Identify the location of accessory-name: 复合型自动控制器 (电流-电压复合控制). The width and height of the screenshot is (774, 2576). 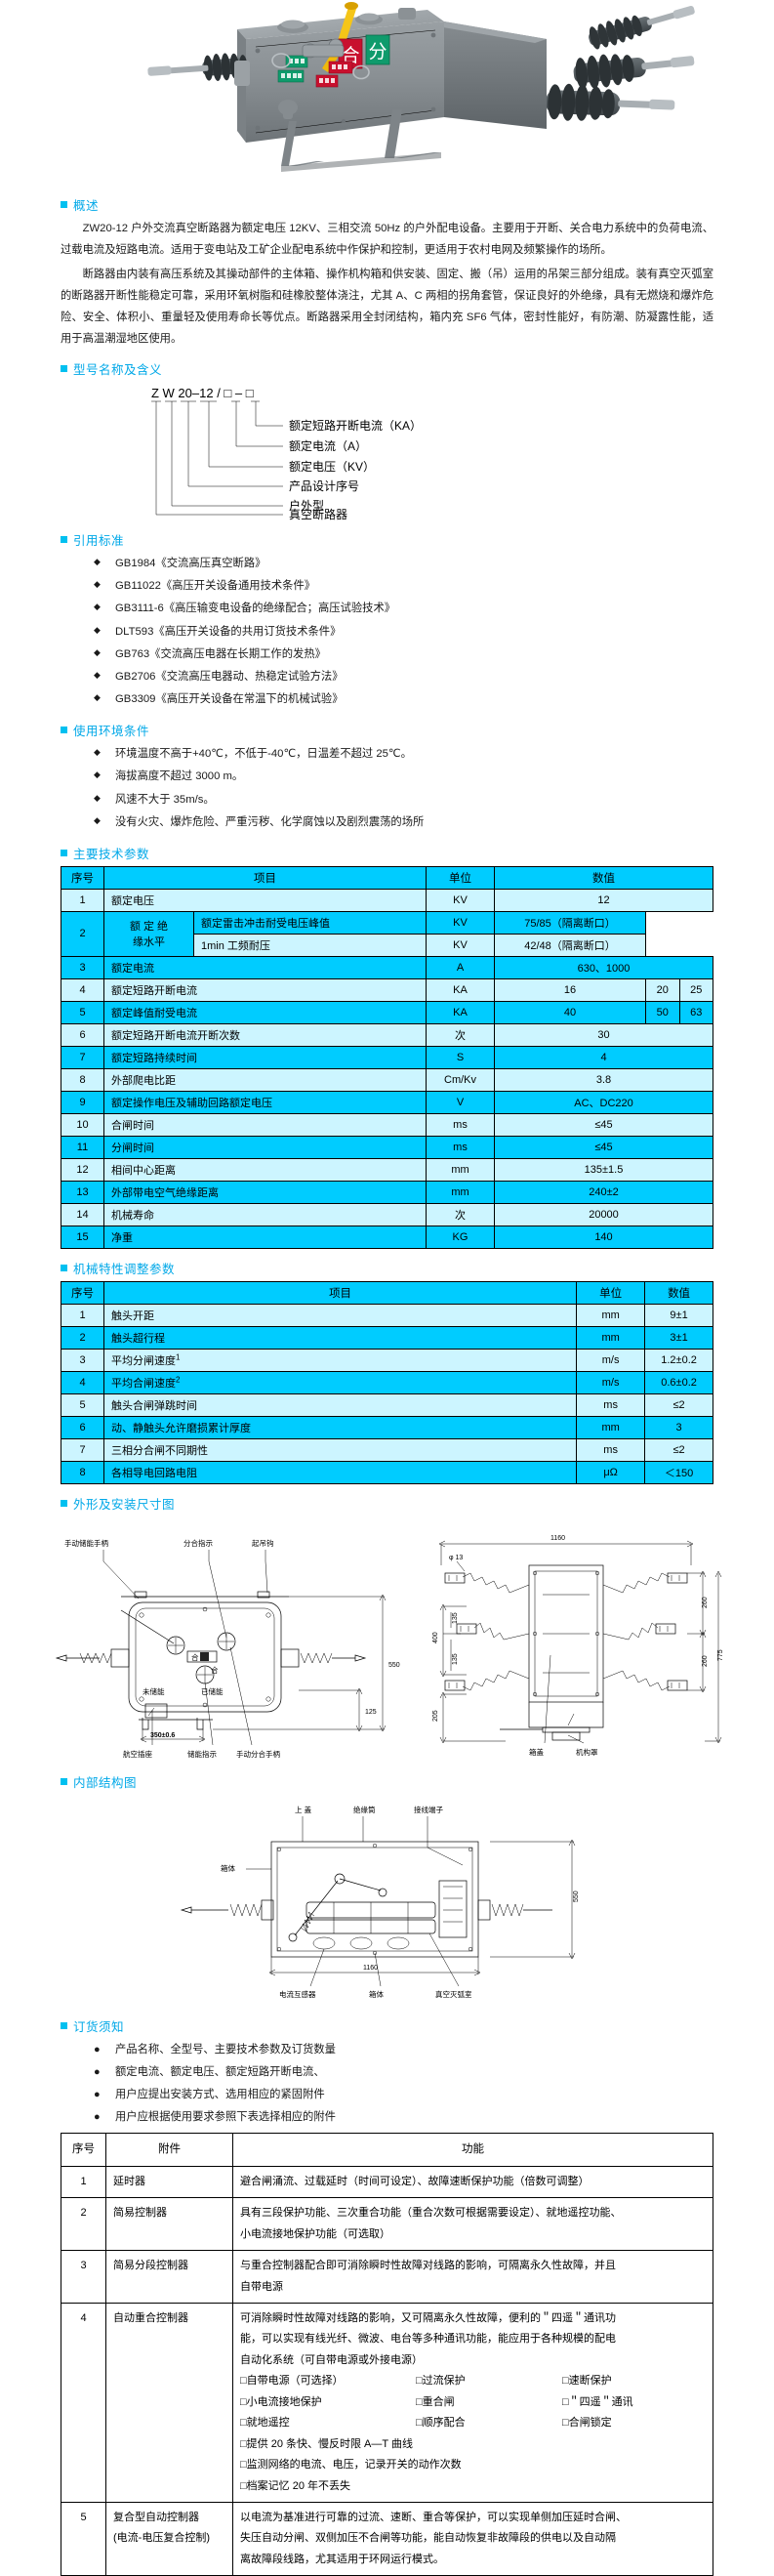
(169, 2538).